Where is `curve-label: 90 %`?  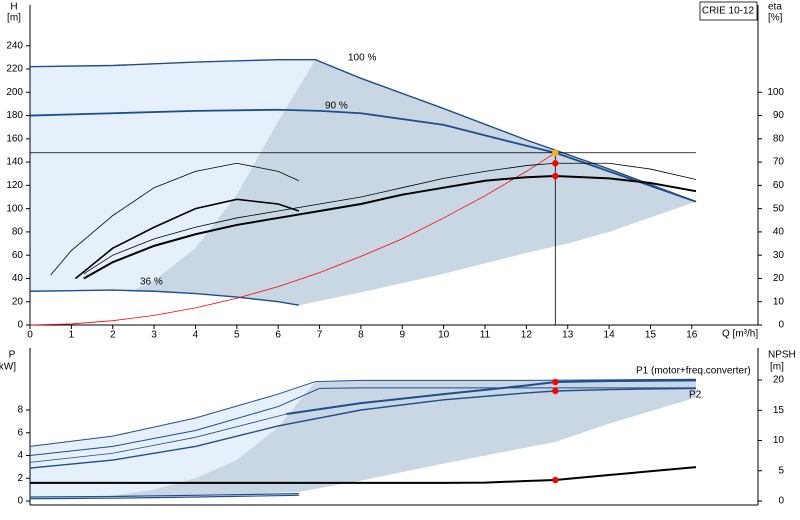
curve-label: 90 % is located at coordinates (336, 106).